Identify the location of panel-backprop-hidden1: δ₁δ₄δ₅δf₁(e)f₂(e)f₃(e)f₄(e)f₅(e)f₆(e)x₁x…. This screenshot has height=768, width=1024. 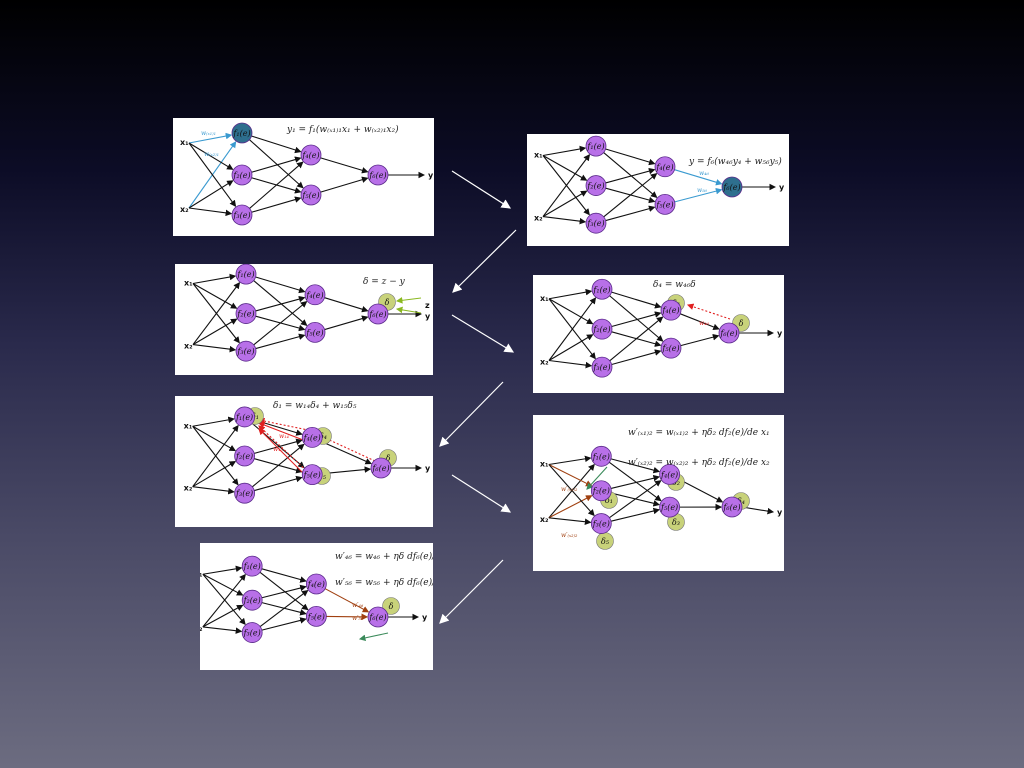
(304, 461).